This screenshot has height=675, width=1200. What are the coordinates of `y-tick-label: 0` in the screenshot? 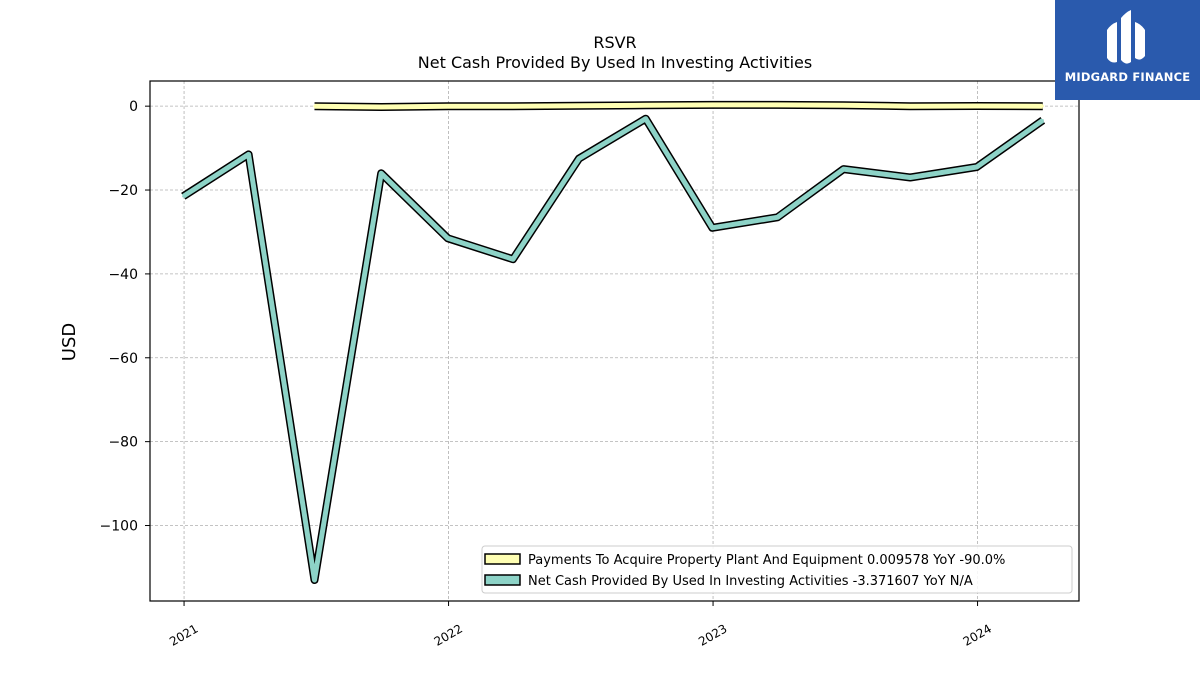 It's located at (133, 107).